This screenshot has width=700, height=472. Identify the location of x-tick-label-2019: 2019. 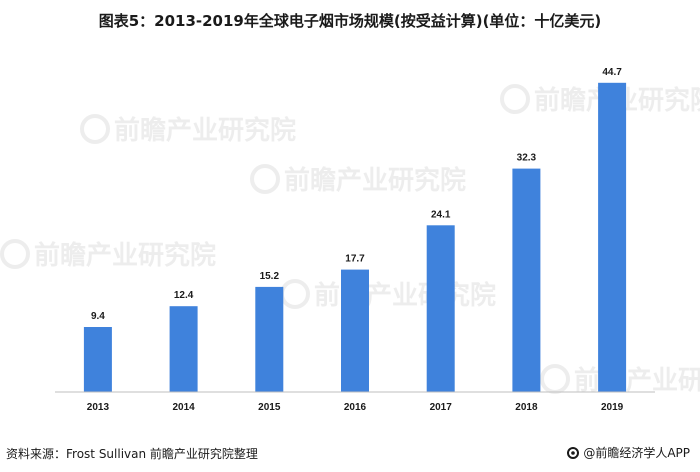
(612, 407).